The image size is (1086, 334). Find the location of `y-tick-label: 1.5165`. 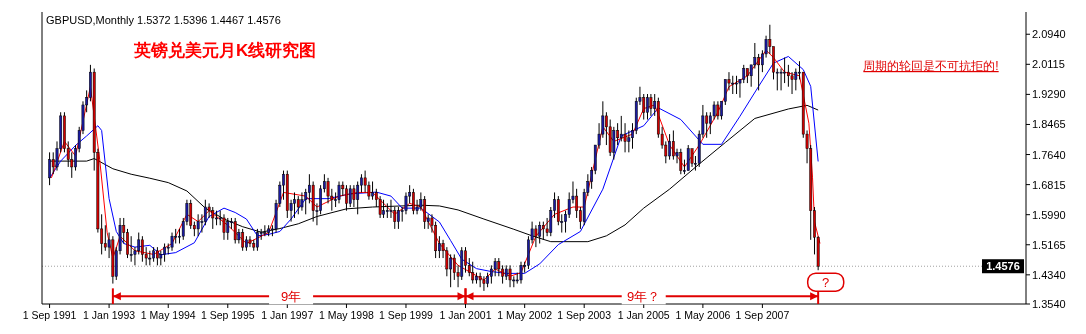

y-tick-label: 1.5165 is located at coordinates (1049, 244).